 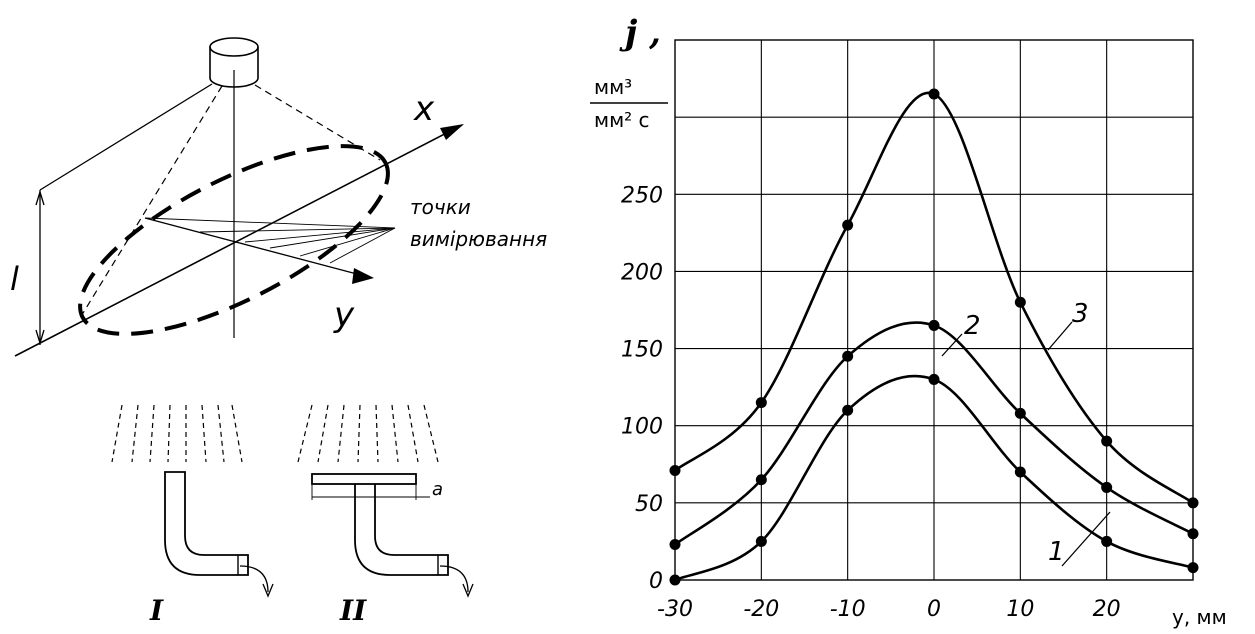 What do you see at coordinates (1107, 609) in the screenshot?
I see `x-tick-label: 20` at bounding box center [1107, 609].